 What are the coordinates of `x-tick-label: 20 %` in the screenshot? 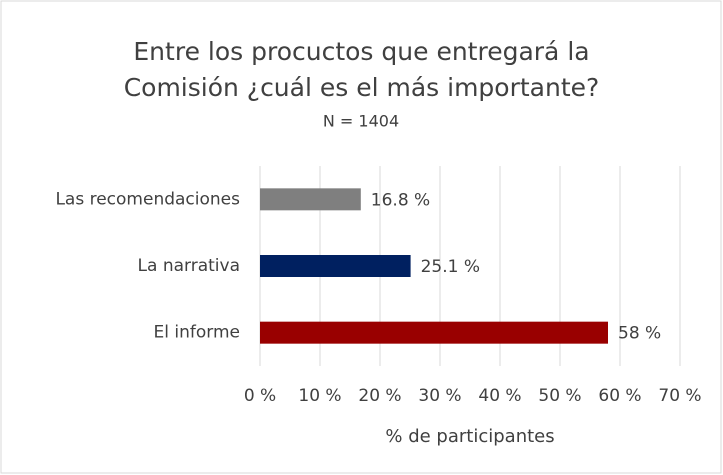 It's located at (379, 396).